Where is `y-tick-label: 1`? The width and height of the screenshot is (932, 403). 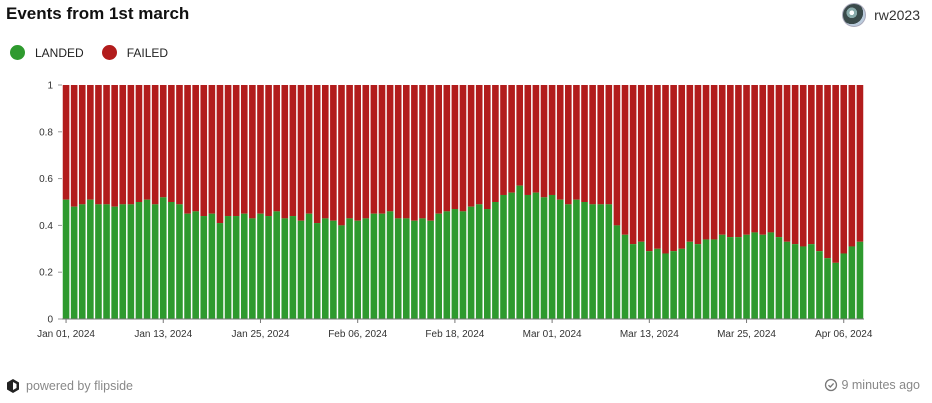 y-tick-label: 1 is located at coordinates (50, 86).